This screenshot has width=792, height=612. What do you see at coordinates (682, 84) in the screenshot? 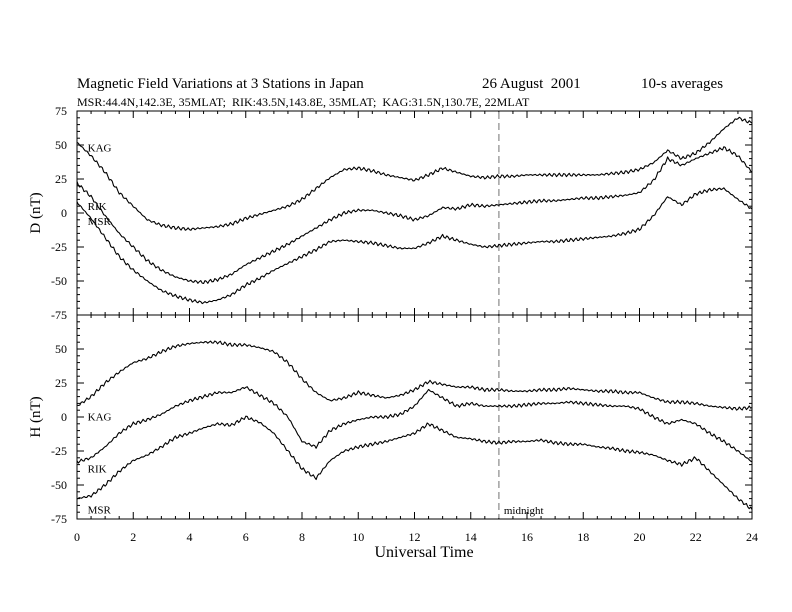
I see `chart-note: 10-s averages` at bounding box center [682, 84].